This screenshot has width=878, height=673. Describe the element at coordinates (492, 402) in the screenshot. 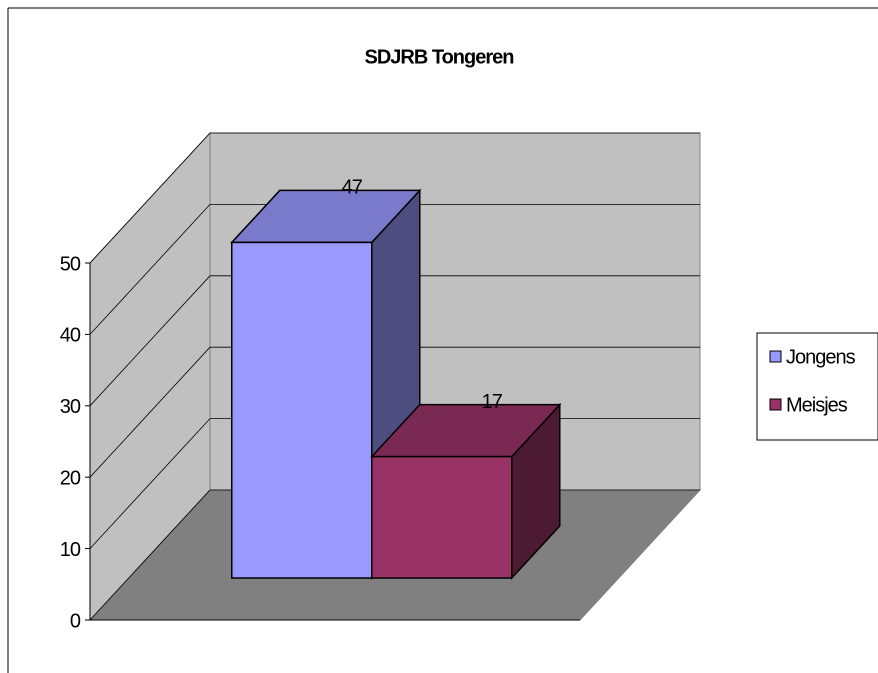

I see `data-label: 17` at that location.